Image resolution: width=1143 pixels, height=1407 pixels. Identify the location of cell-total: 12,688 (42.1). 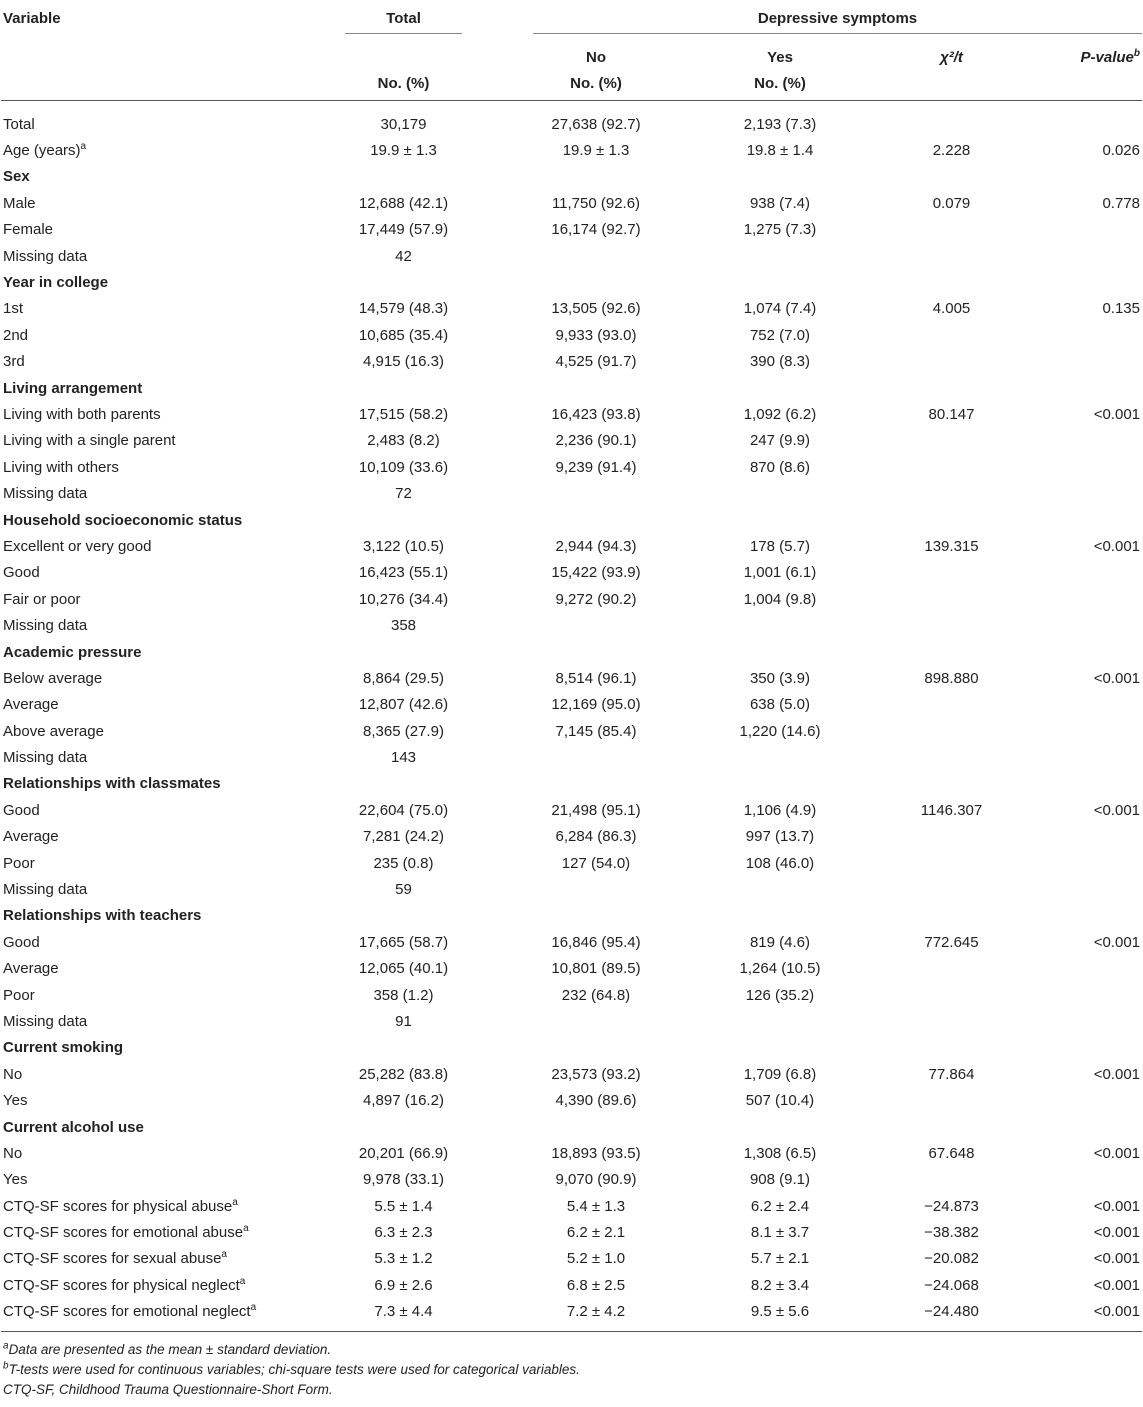
(403, 203).